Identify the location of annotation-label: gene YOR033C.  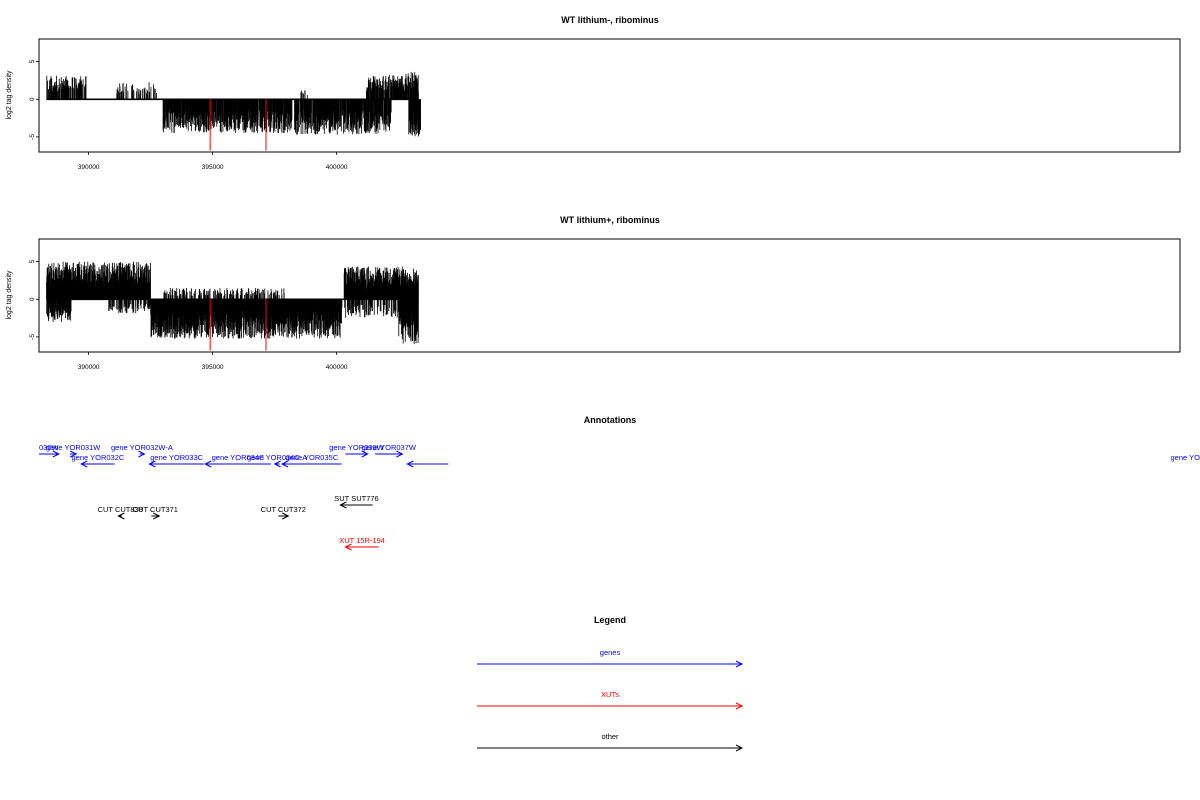
(176, 457).